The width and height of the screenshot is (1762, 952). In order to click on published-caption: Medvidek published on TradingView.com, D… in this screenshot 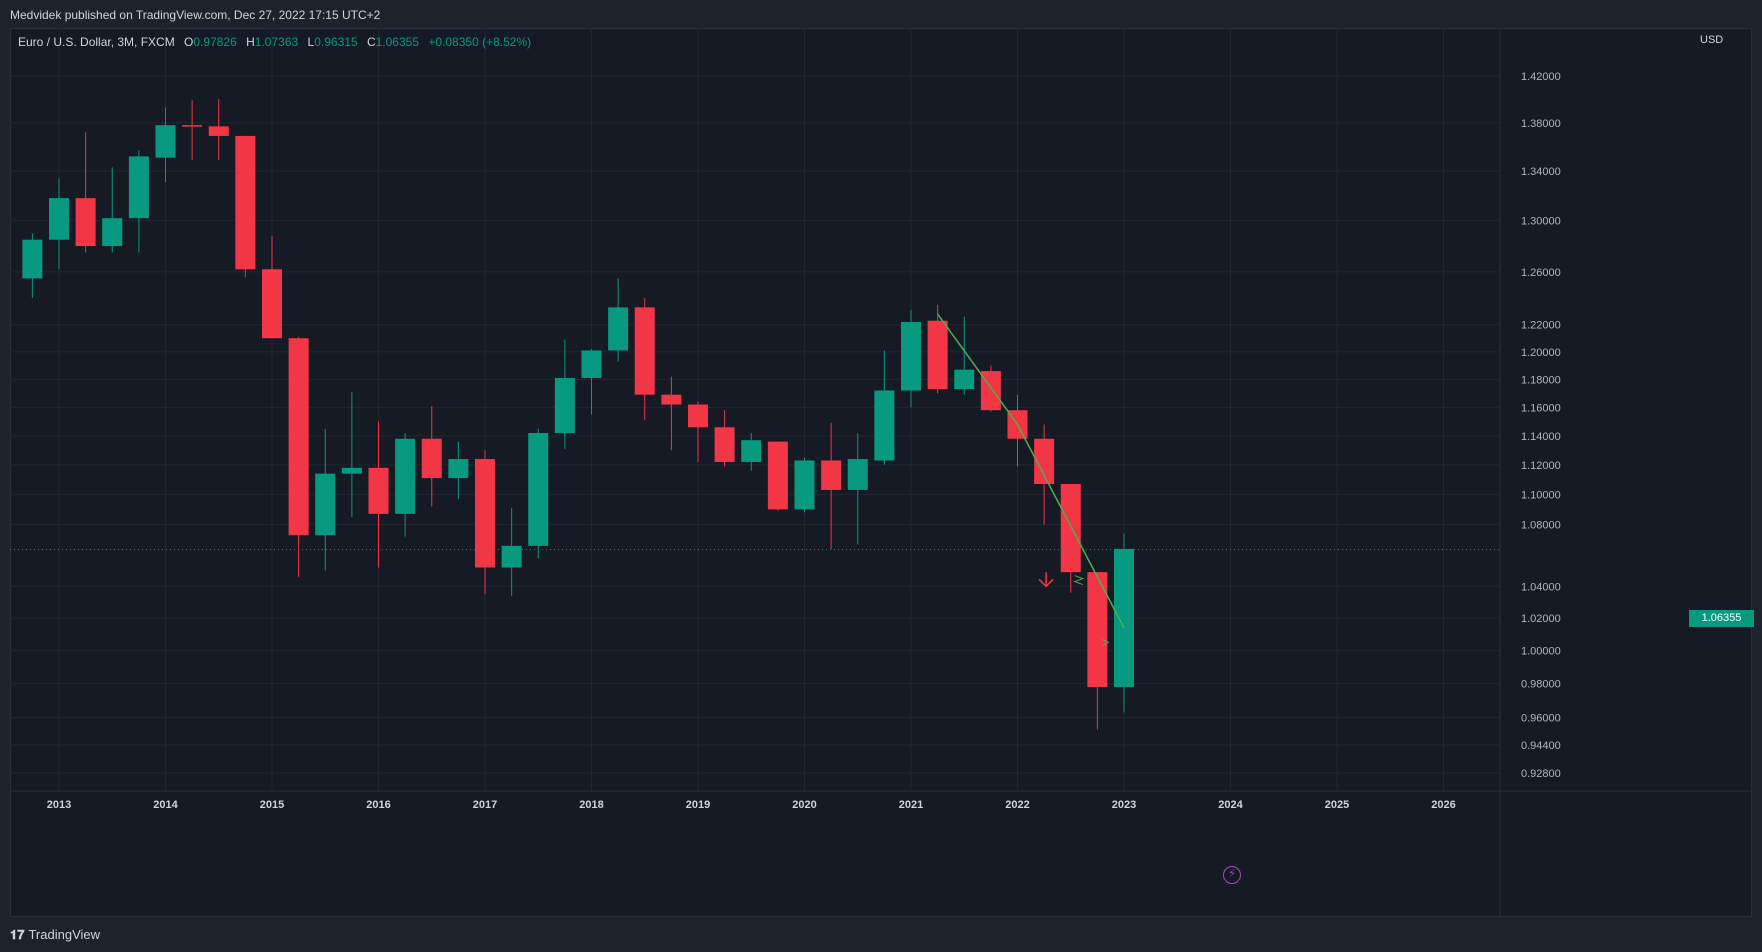, I will do `click(195, 15)`.